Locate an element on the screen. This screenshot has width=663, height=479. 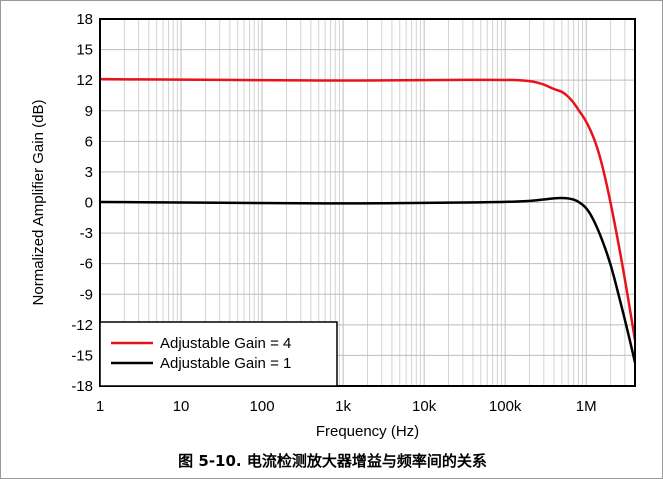
y-tick-label: -3 is located at coordinates (86, 233).